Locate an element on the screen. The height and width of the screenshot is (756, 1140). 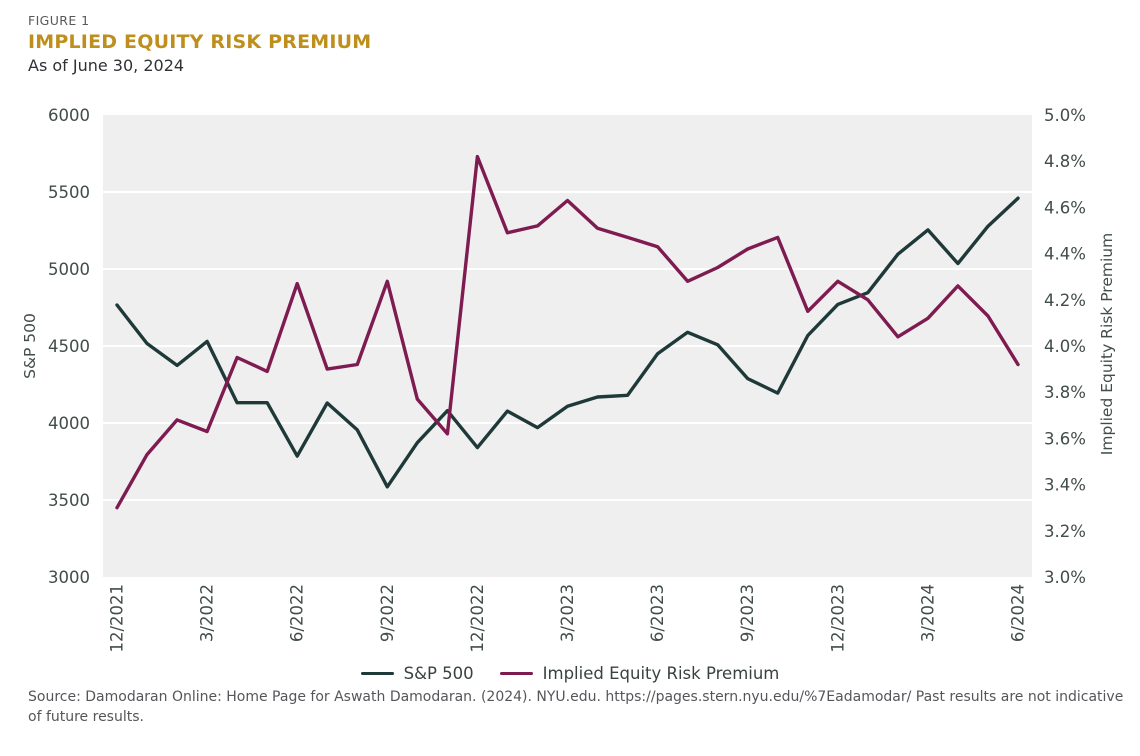
right-axis-tick-label: 3.8% is located at coordinates (1065, 392).